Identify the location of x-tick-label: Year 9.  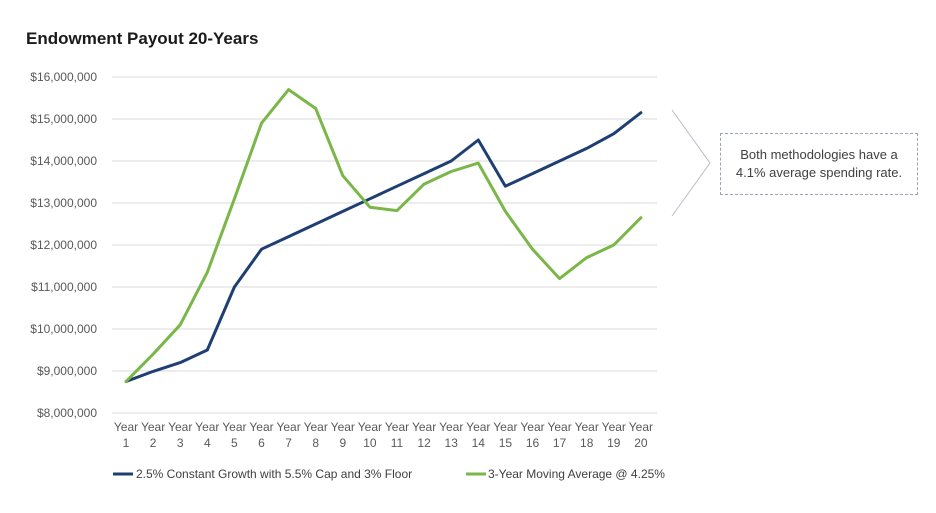
(343, 435).